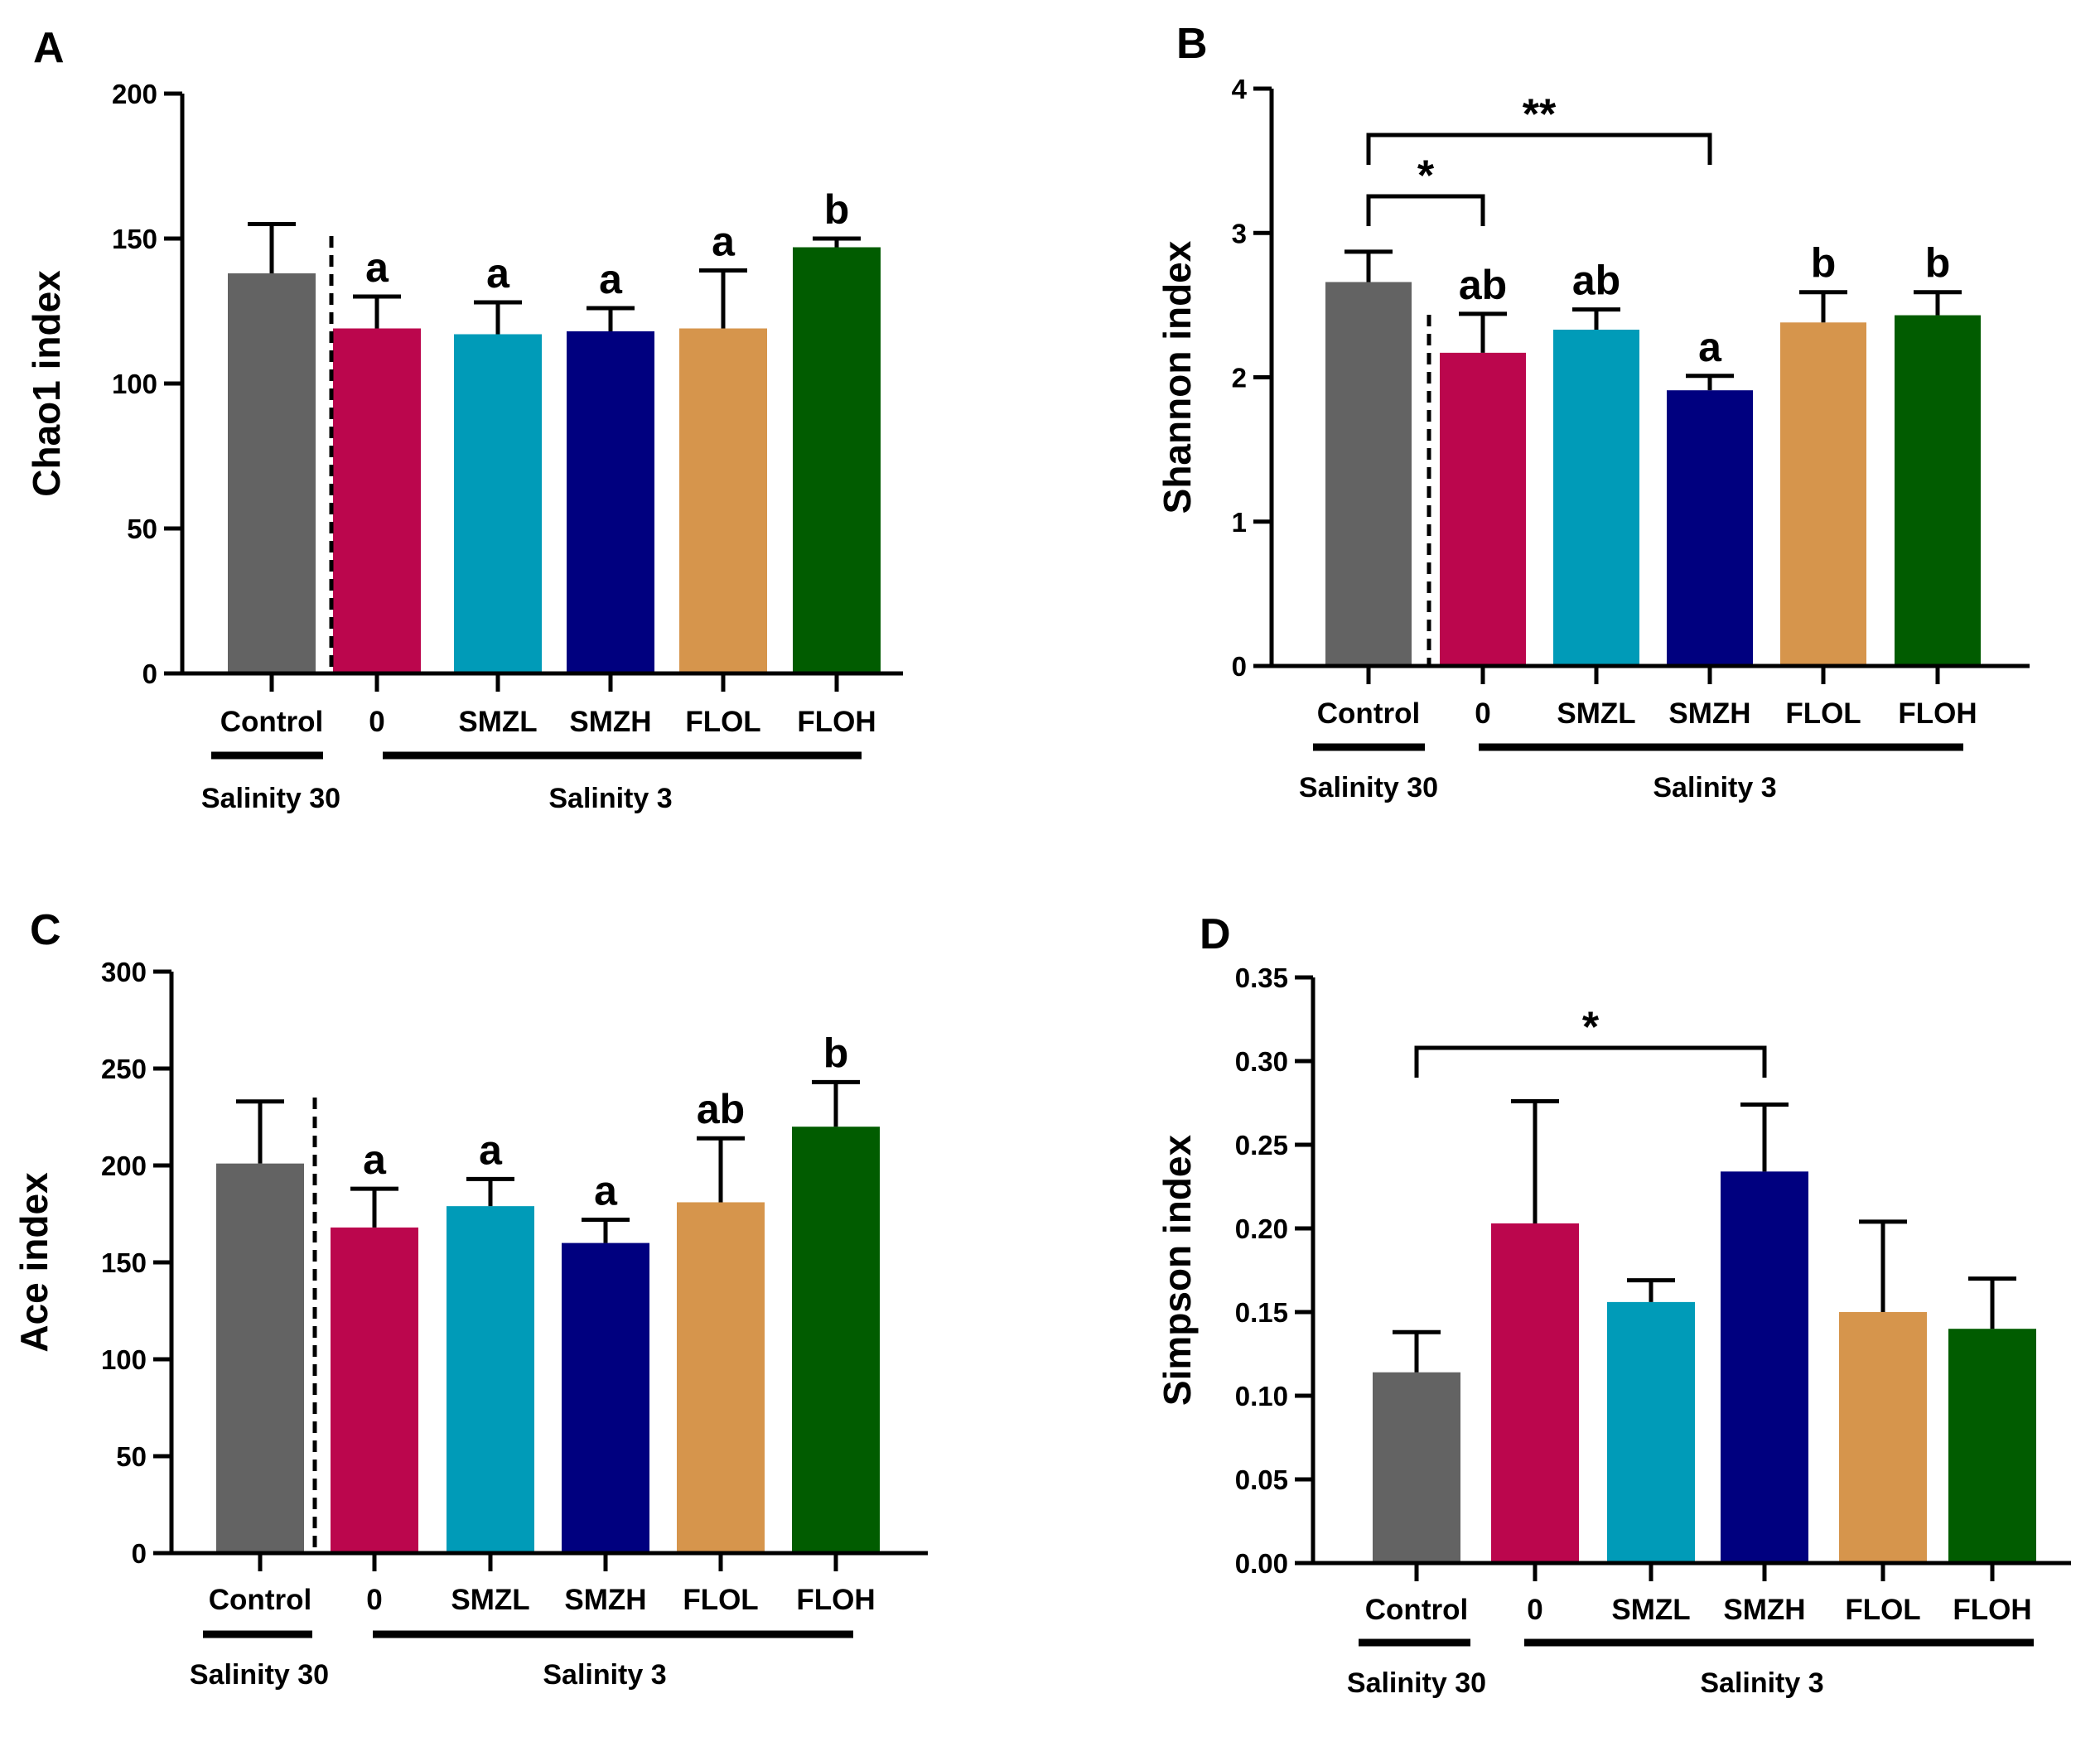 Image resolution: width=2100 pixels, height=1737 pixels. I want to click on sig-letter-b-1: ab, so click(1483, 285).